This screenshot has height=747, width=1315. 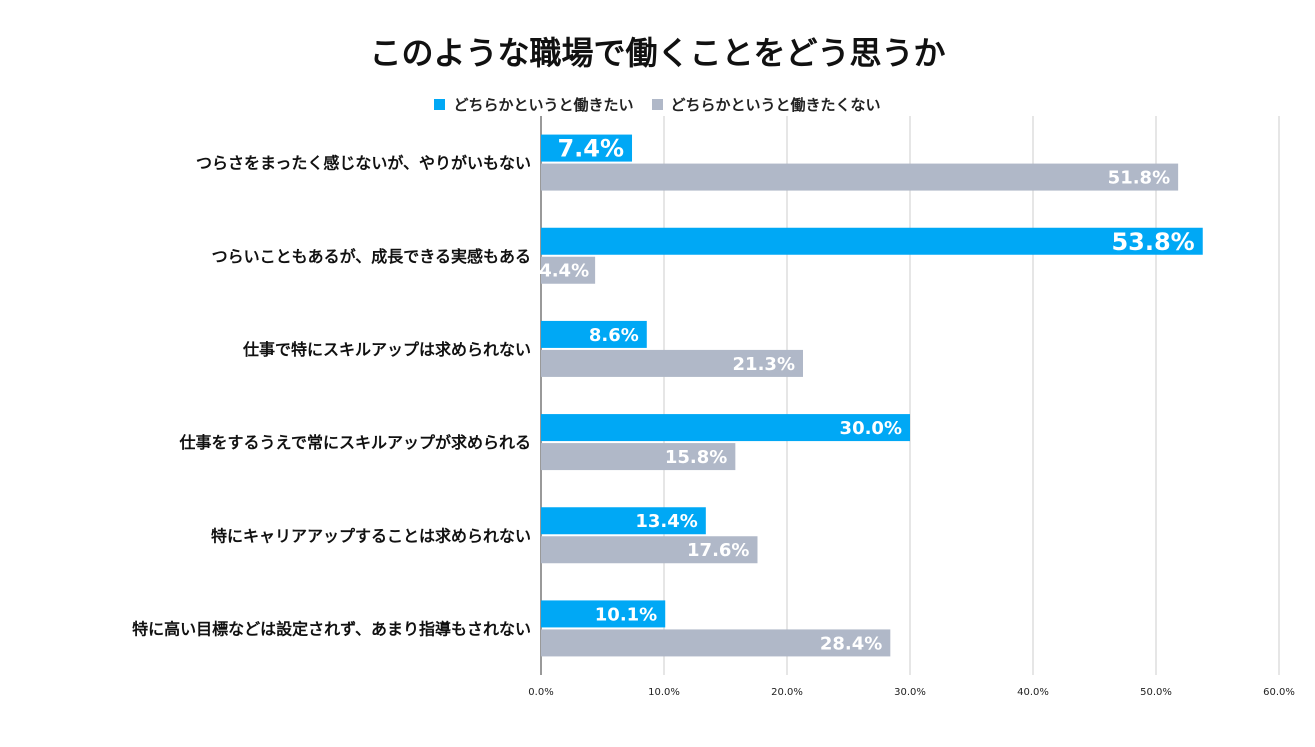 I want to click on data-label: 15.8%, so click(x=696, y=457).